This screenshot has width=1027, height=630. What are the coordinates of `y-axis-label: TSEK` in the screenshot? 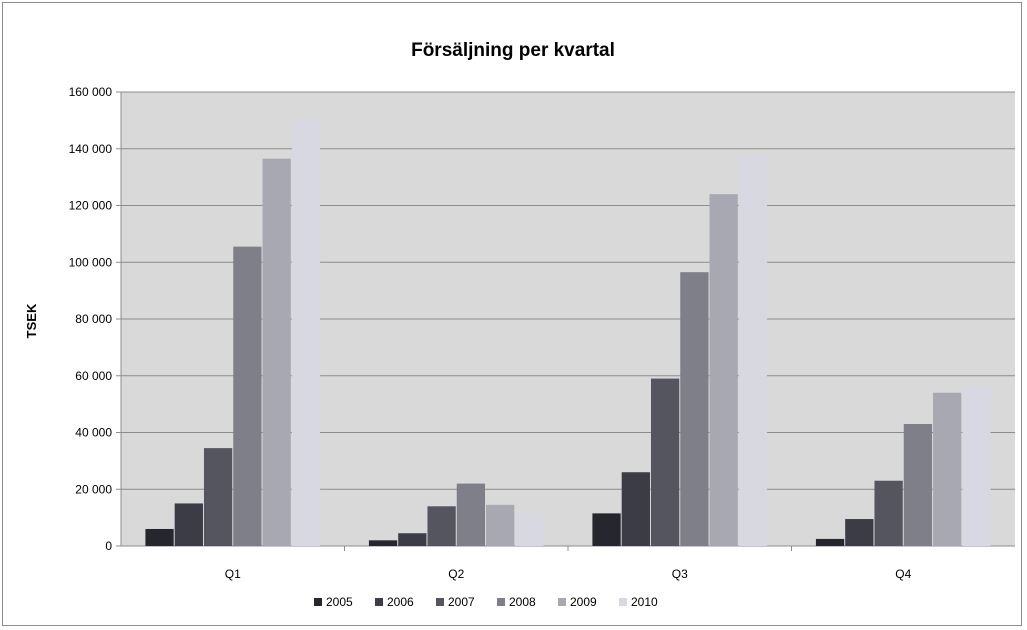 It's located at (31, 320).